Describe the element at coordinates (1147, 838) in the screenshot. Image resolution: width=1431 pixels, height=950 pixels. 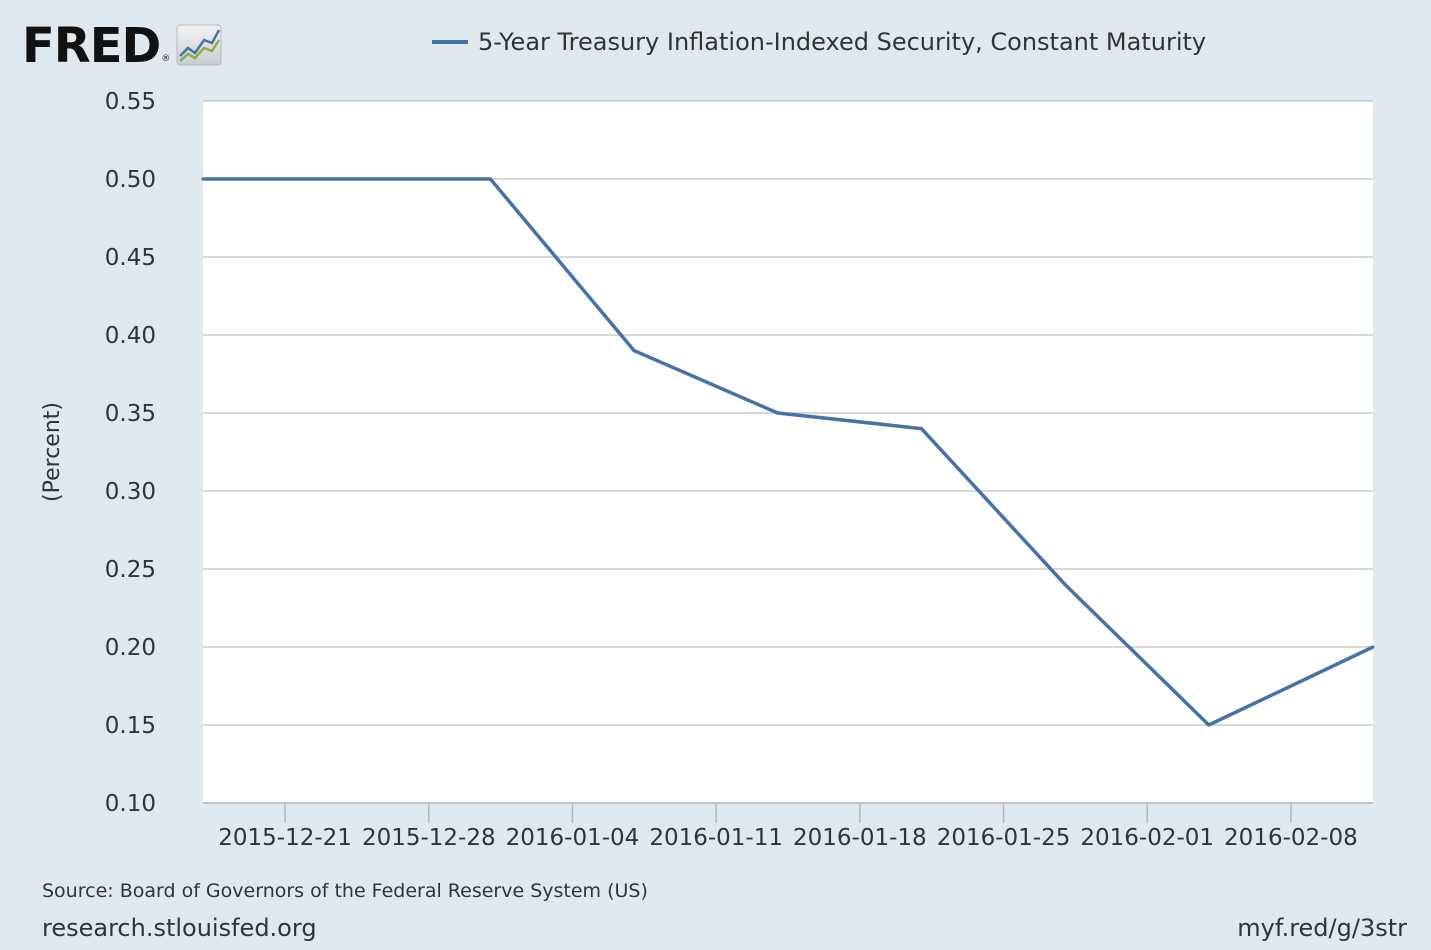
I see `x-tick-label: 2016-02-01` at that location.